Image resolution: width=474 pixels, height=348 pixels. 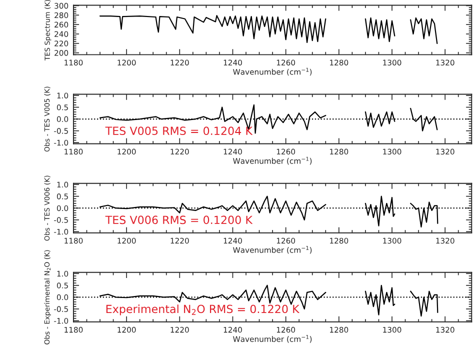 I want to click on annotation: TES V006 RMS = 0.1200 K, so click(x=179, y=220).